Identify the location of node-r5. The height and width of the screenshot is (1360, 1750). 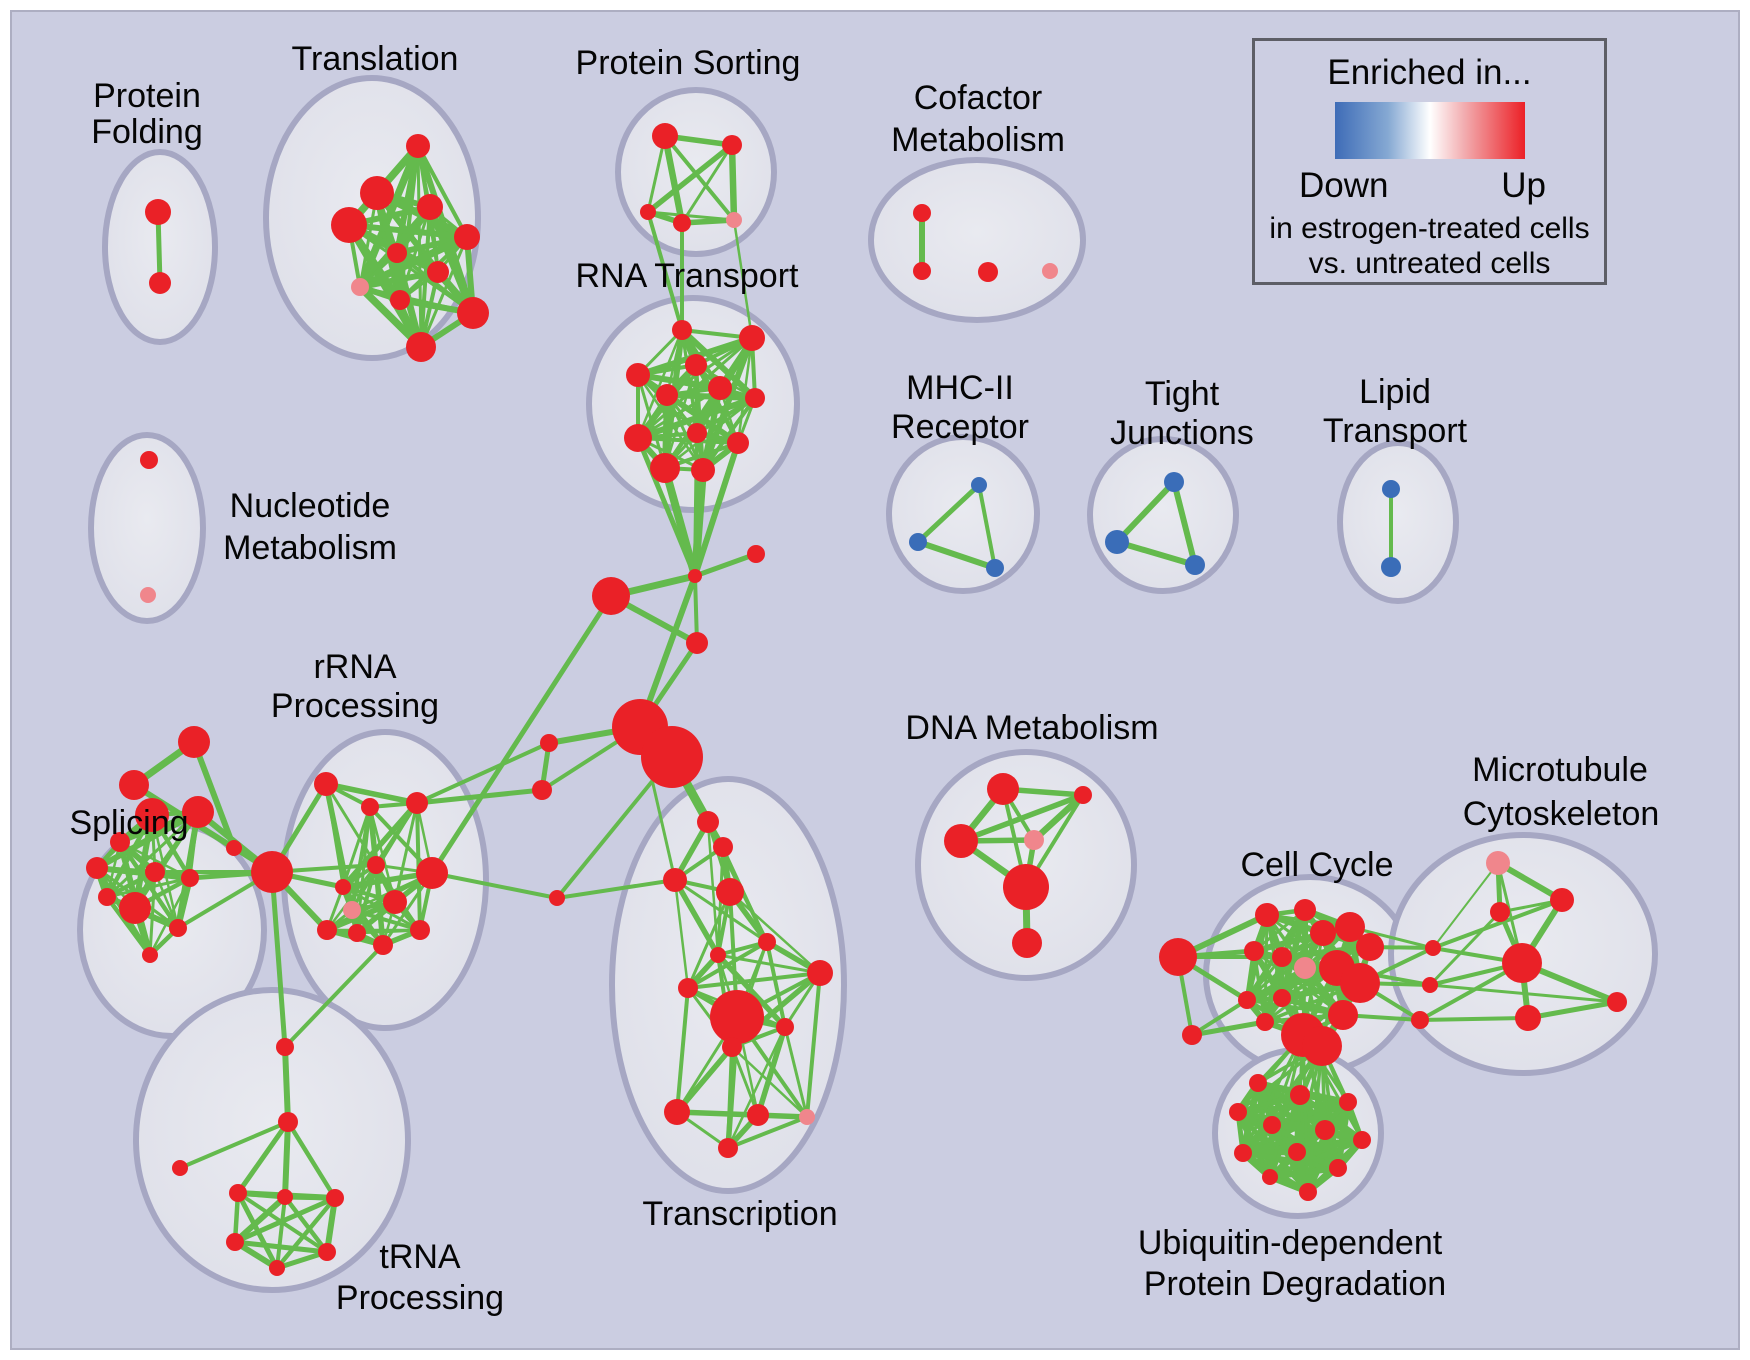
(343, 887).